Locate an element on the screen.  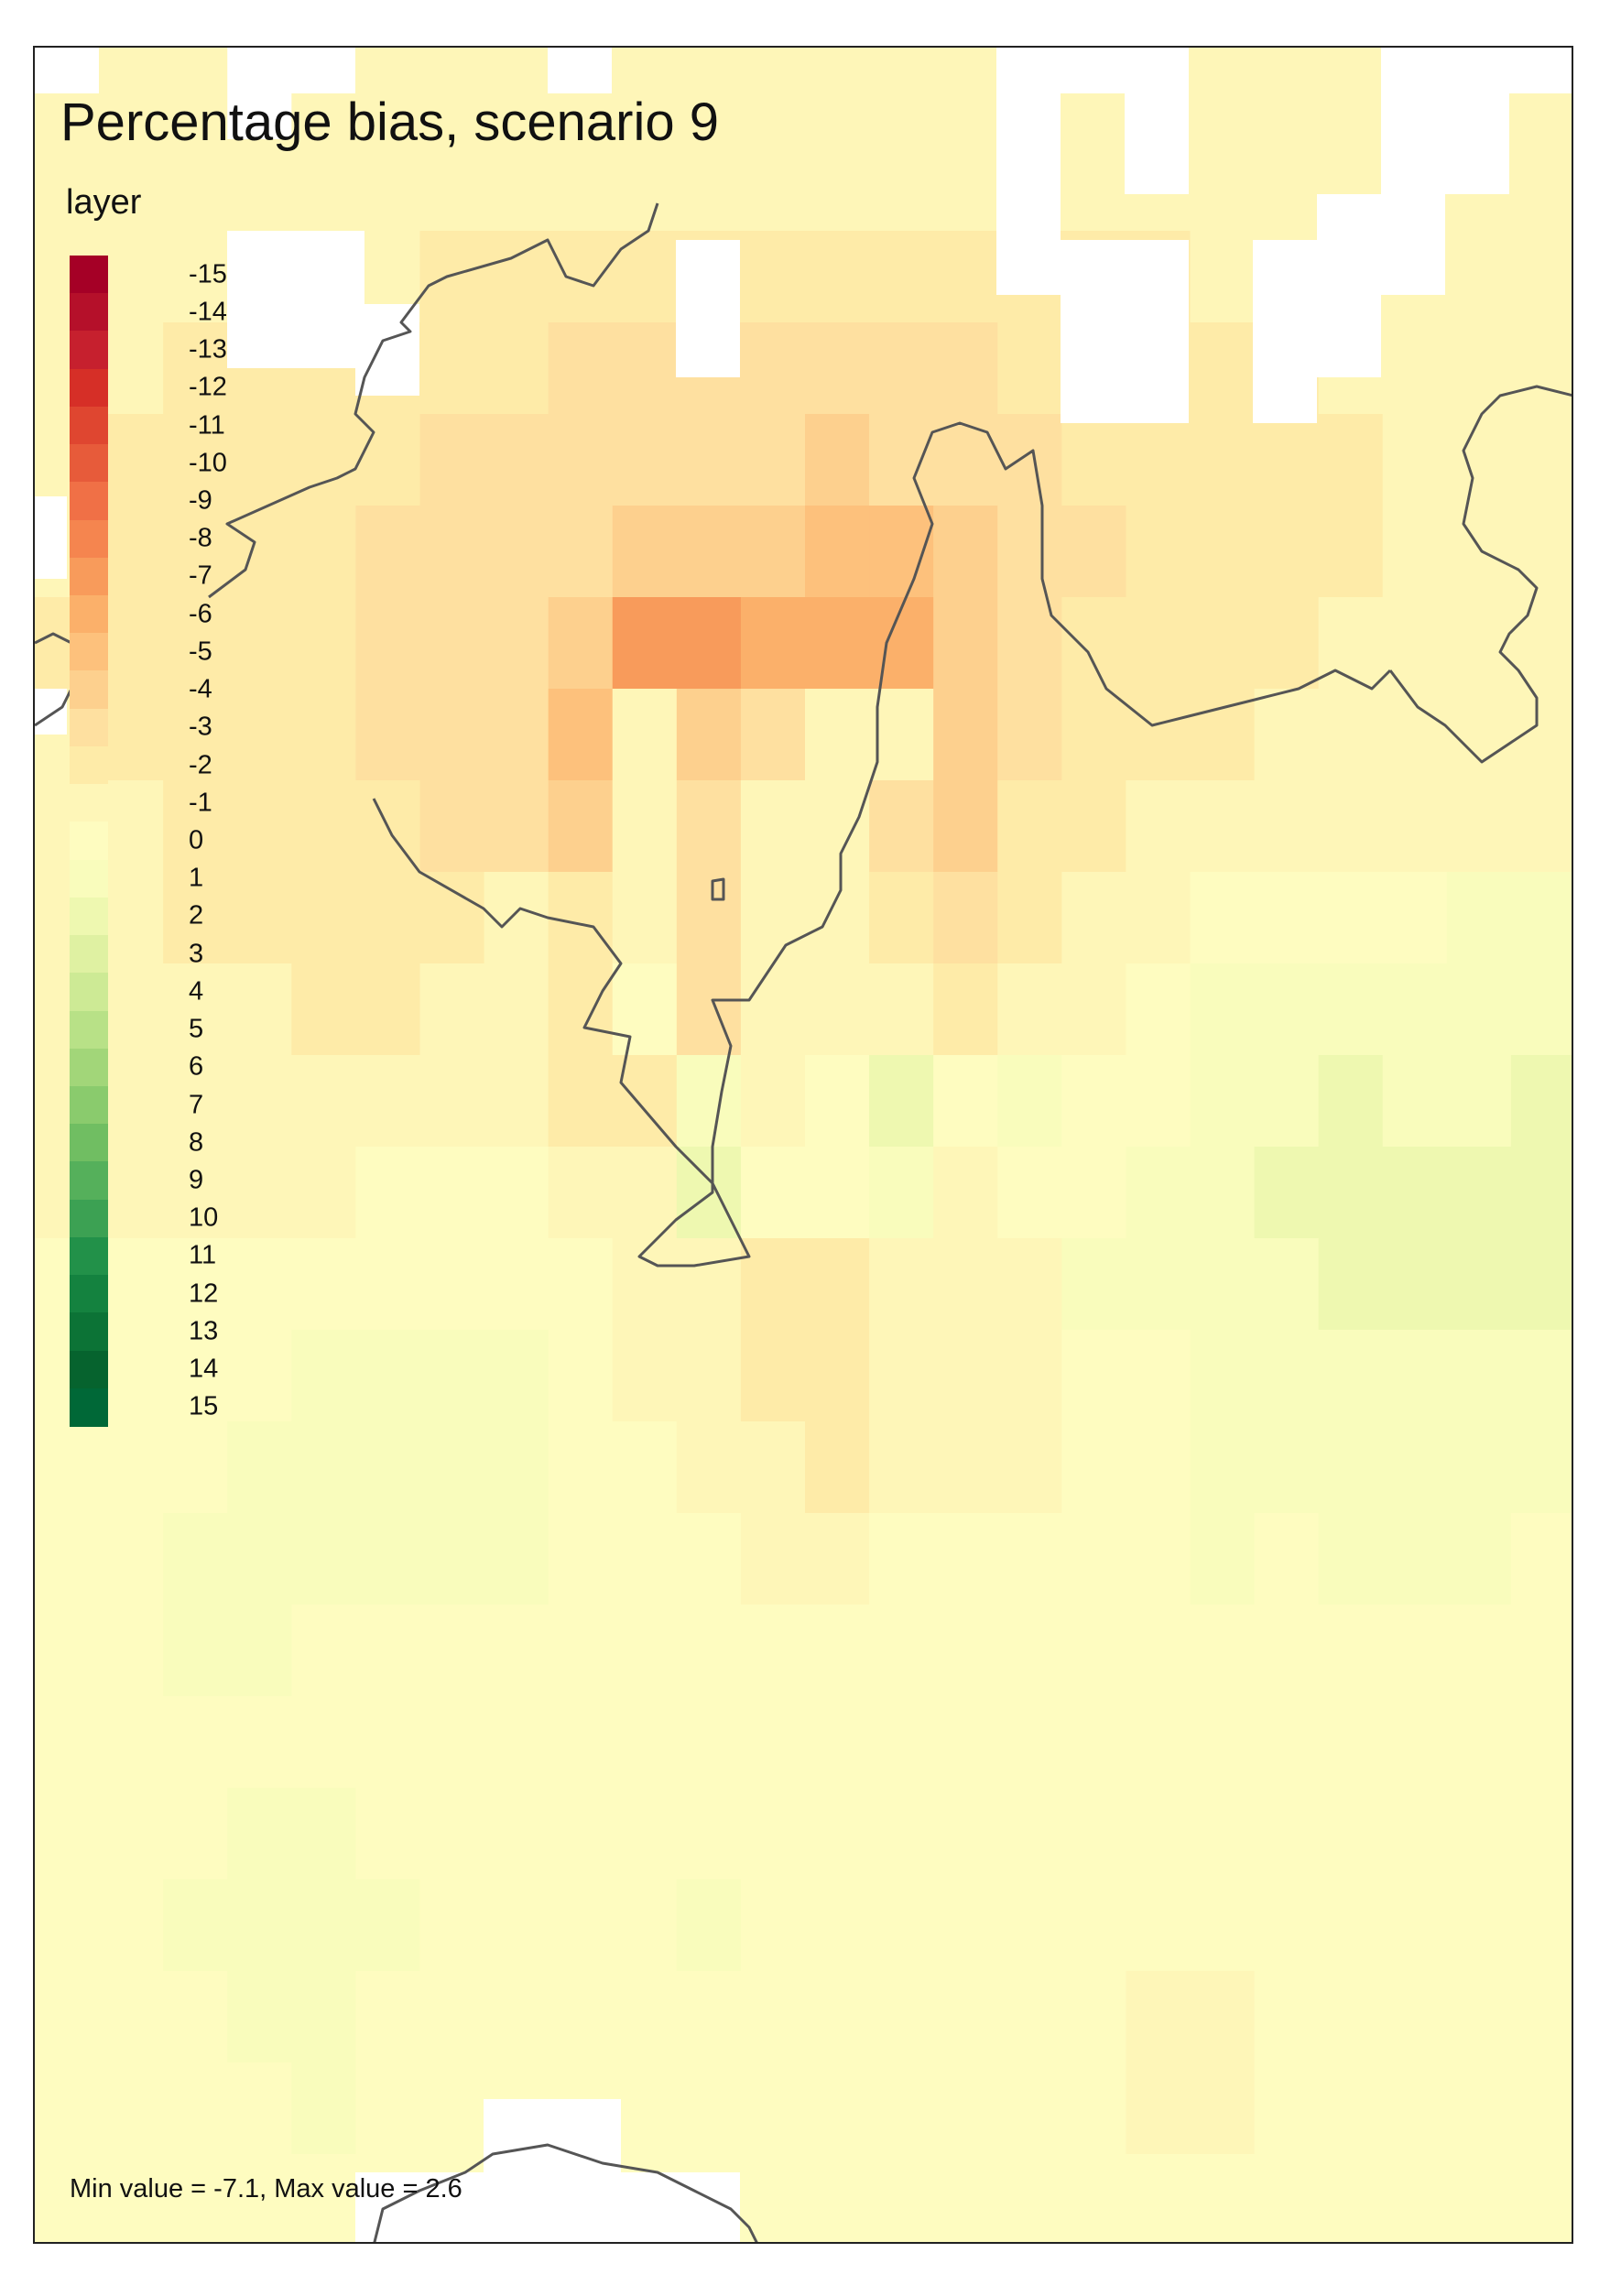
legend-label: 4 is located at coordinates (196, 991).